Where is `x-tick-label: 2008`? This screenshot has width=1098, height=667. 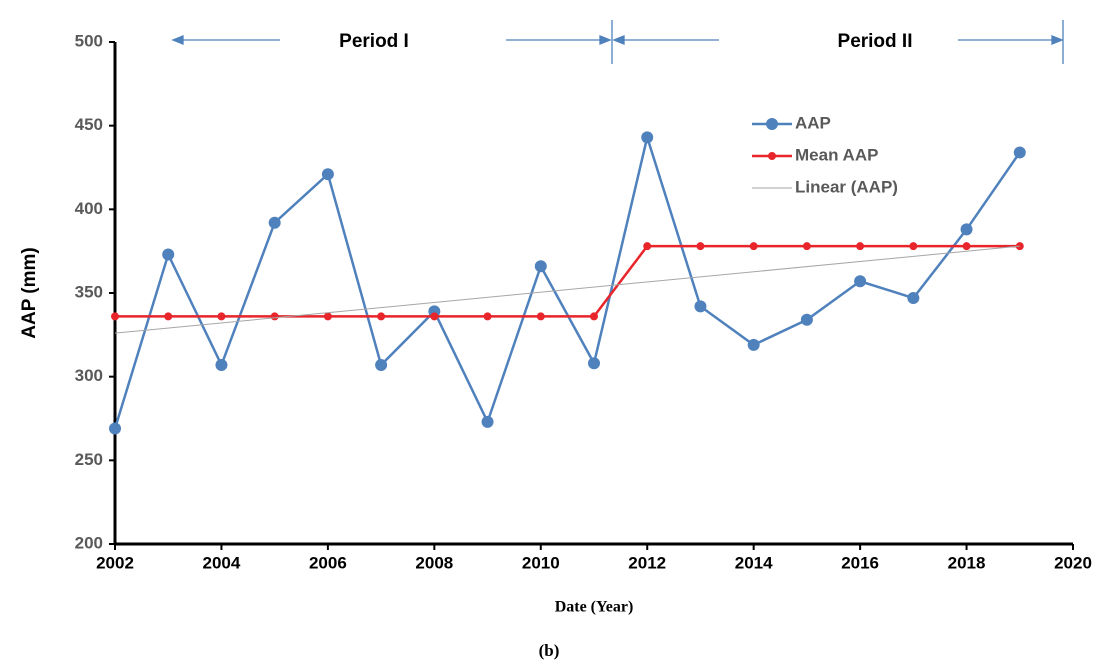 x-tick-label: 2008 is located at coordinates (434, 562).